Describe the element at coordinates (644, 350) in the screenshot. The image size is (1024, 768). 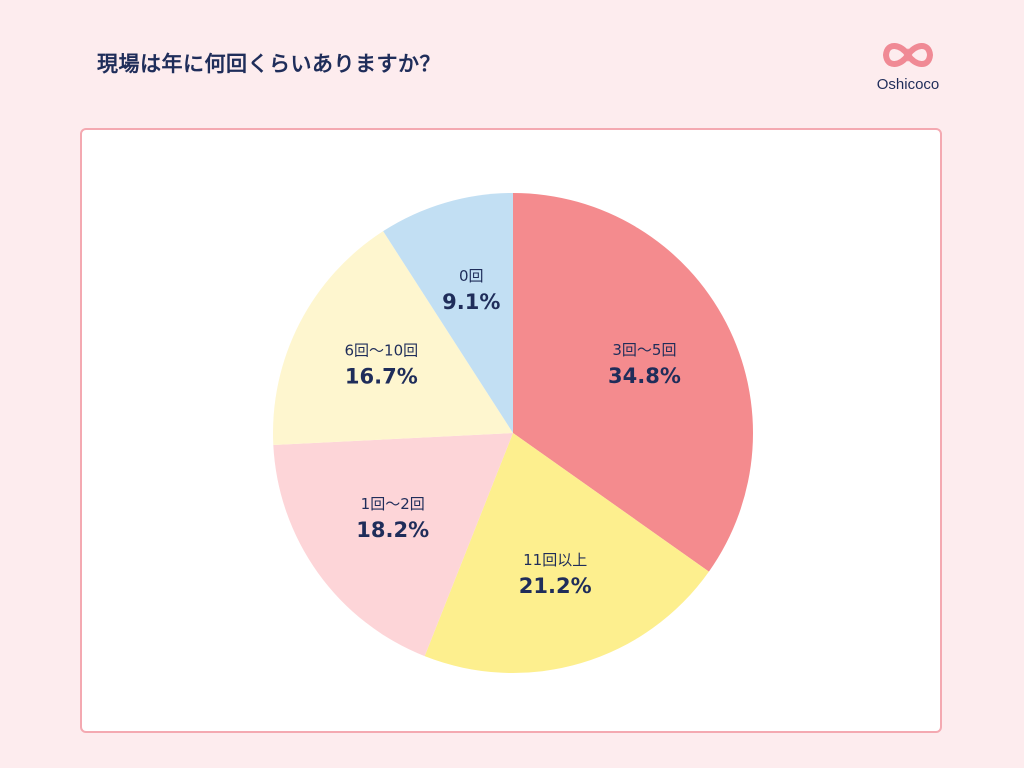
I see `slice-label-3-5: 3回〜5回` at that location.